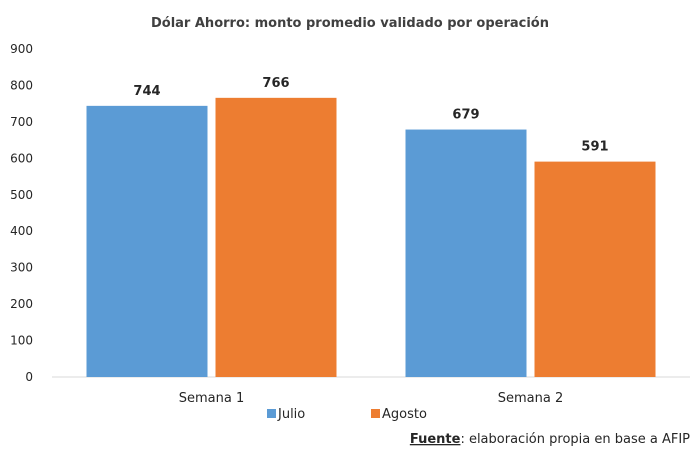 The height and width of the screenshot is (450, 700). I want to click on y-tick-label: 0, so click(29, 377).